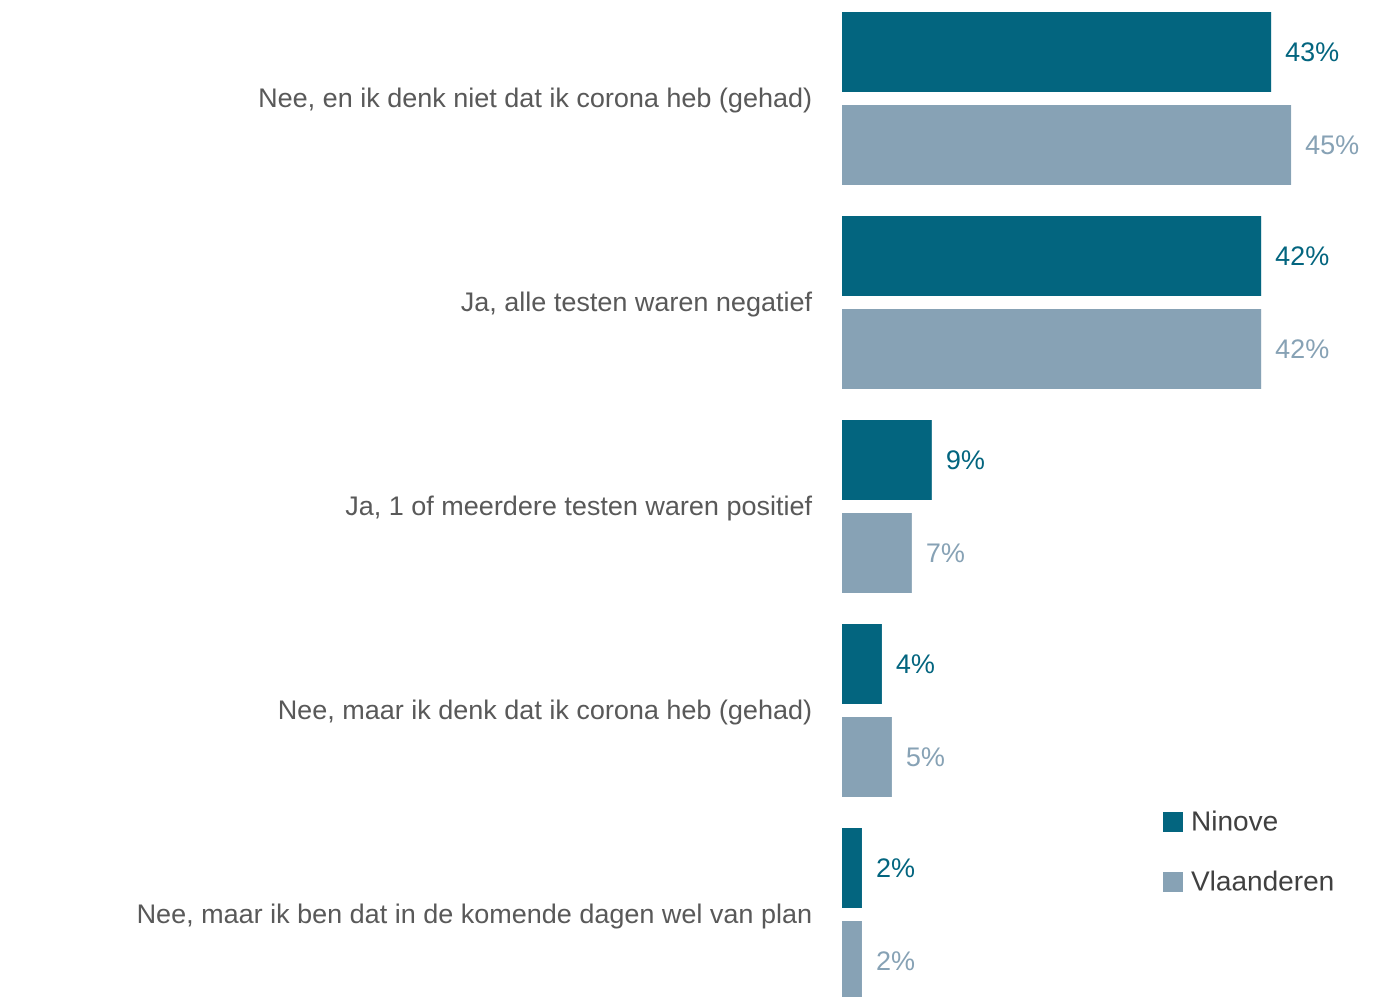  Describe the element at coordinates (1332, 145) in the screenshot. I see `value-label: 45%` at that location.